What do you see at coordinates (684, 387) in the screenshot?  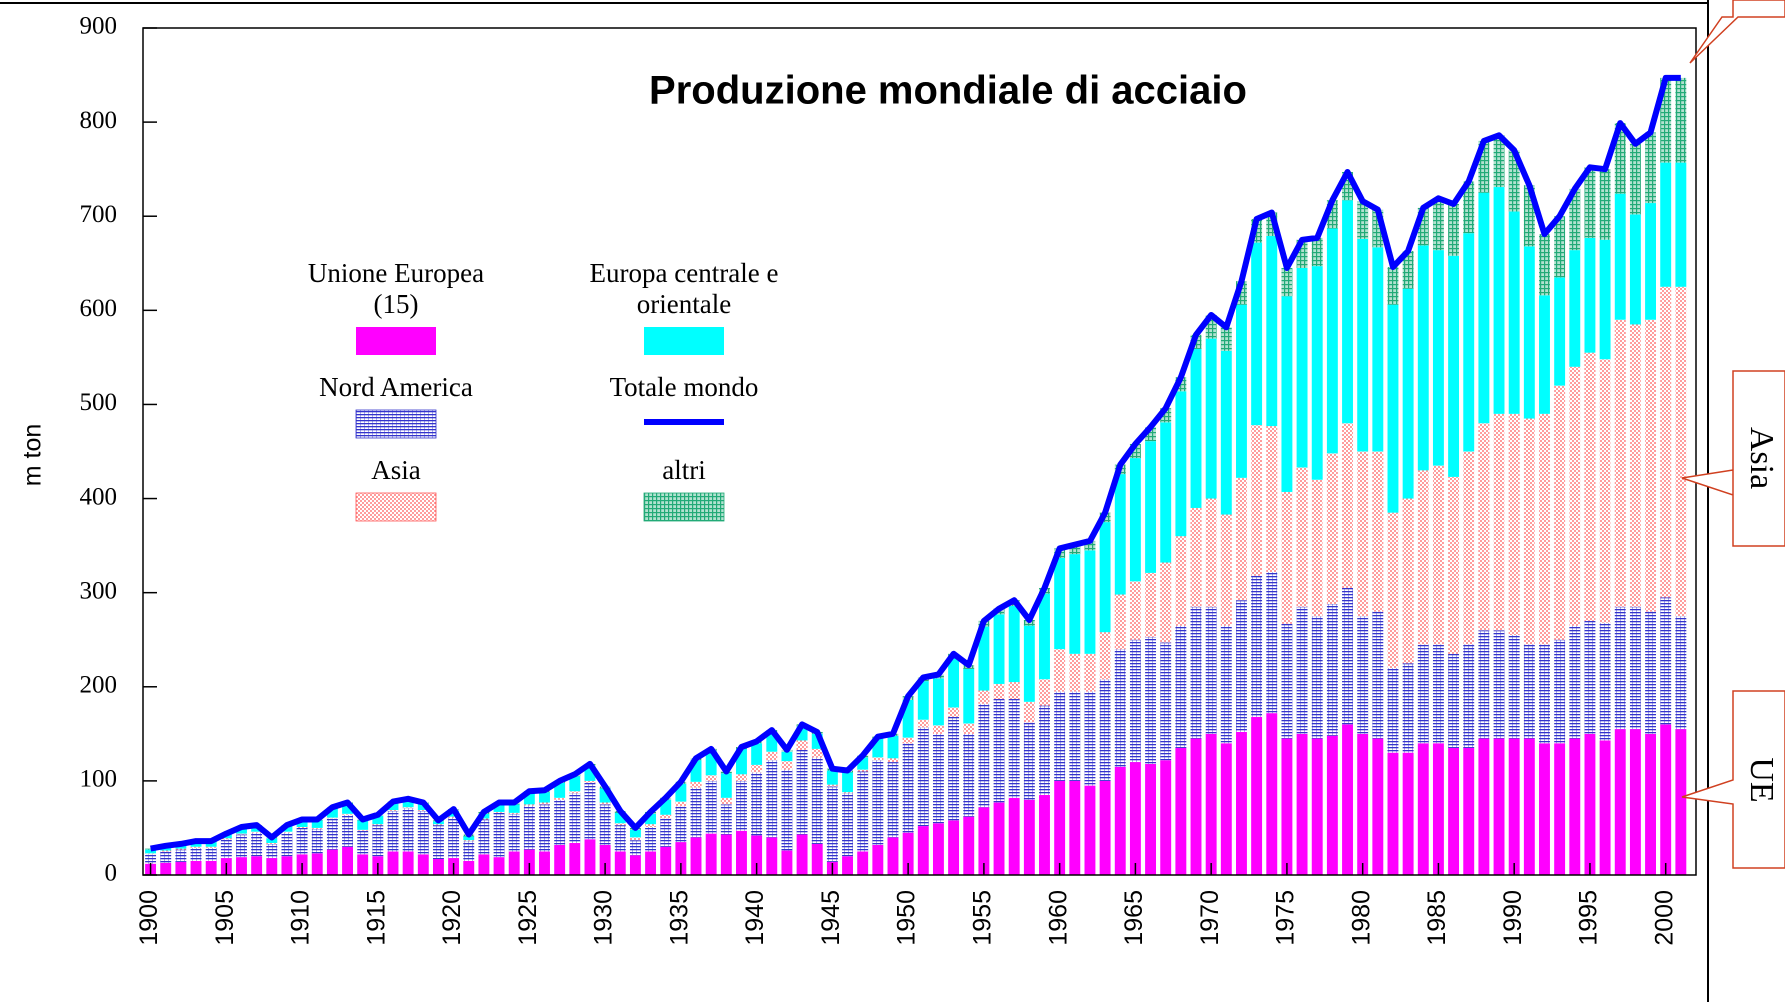 I see `legend-entry: Totale mondo` at bounding box center [684, 387].